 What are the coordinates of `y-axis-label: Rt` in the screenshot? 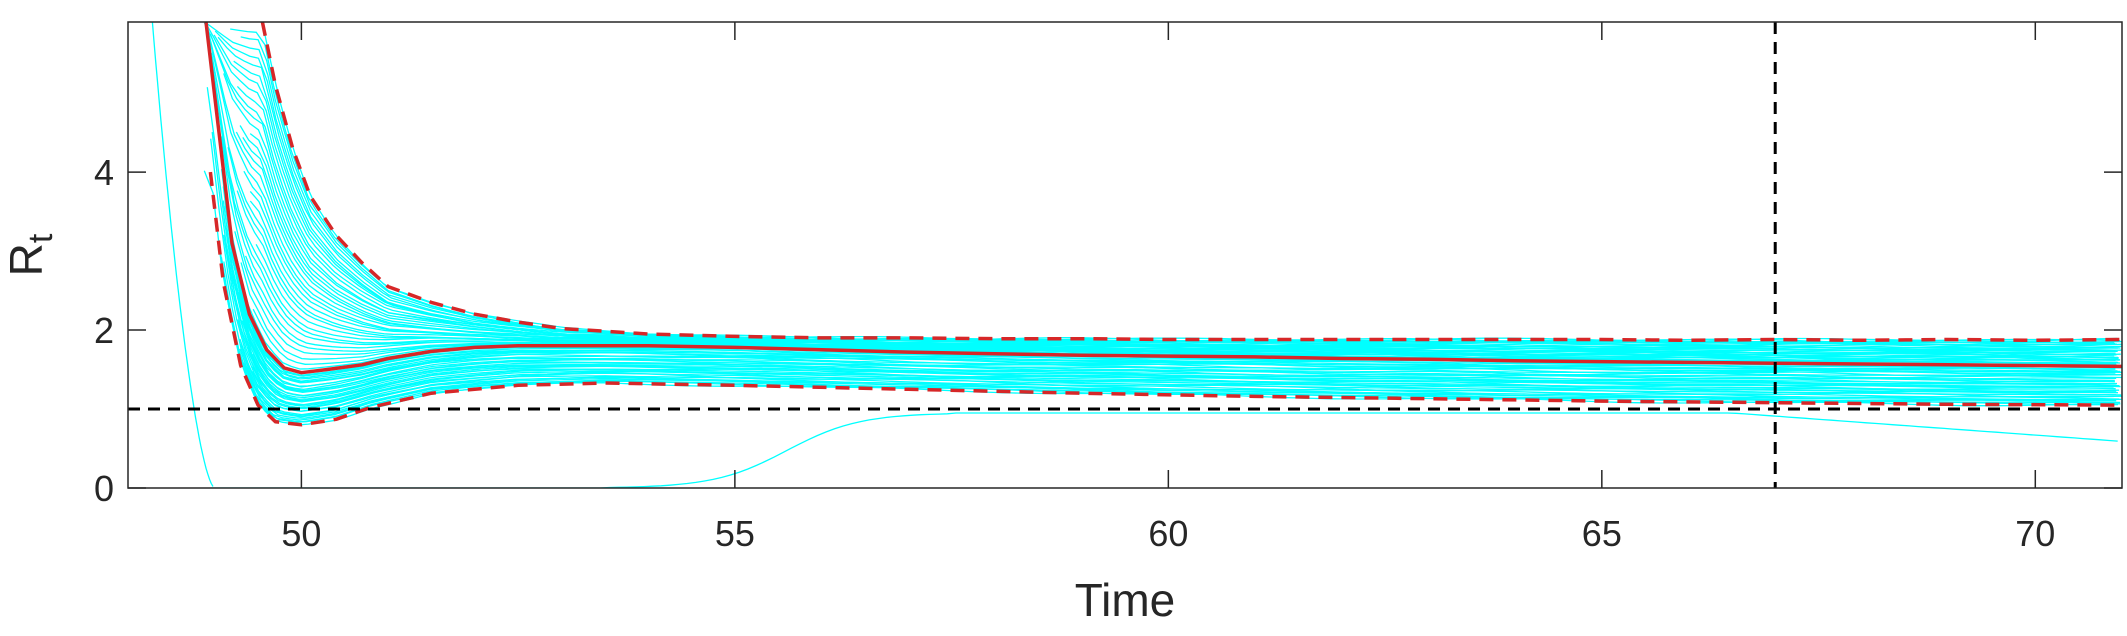 It's located at (30, 254).